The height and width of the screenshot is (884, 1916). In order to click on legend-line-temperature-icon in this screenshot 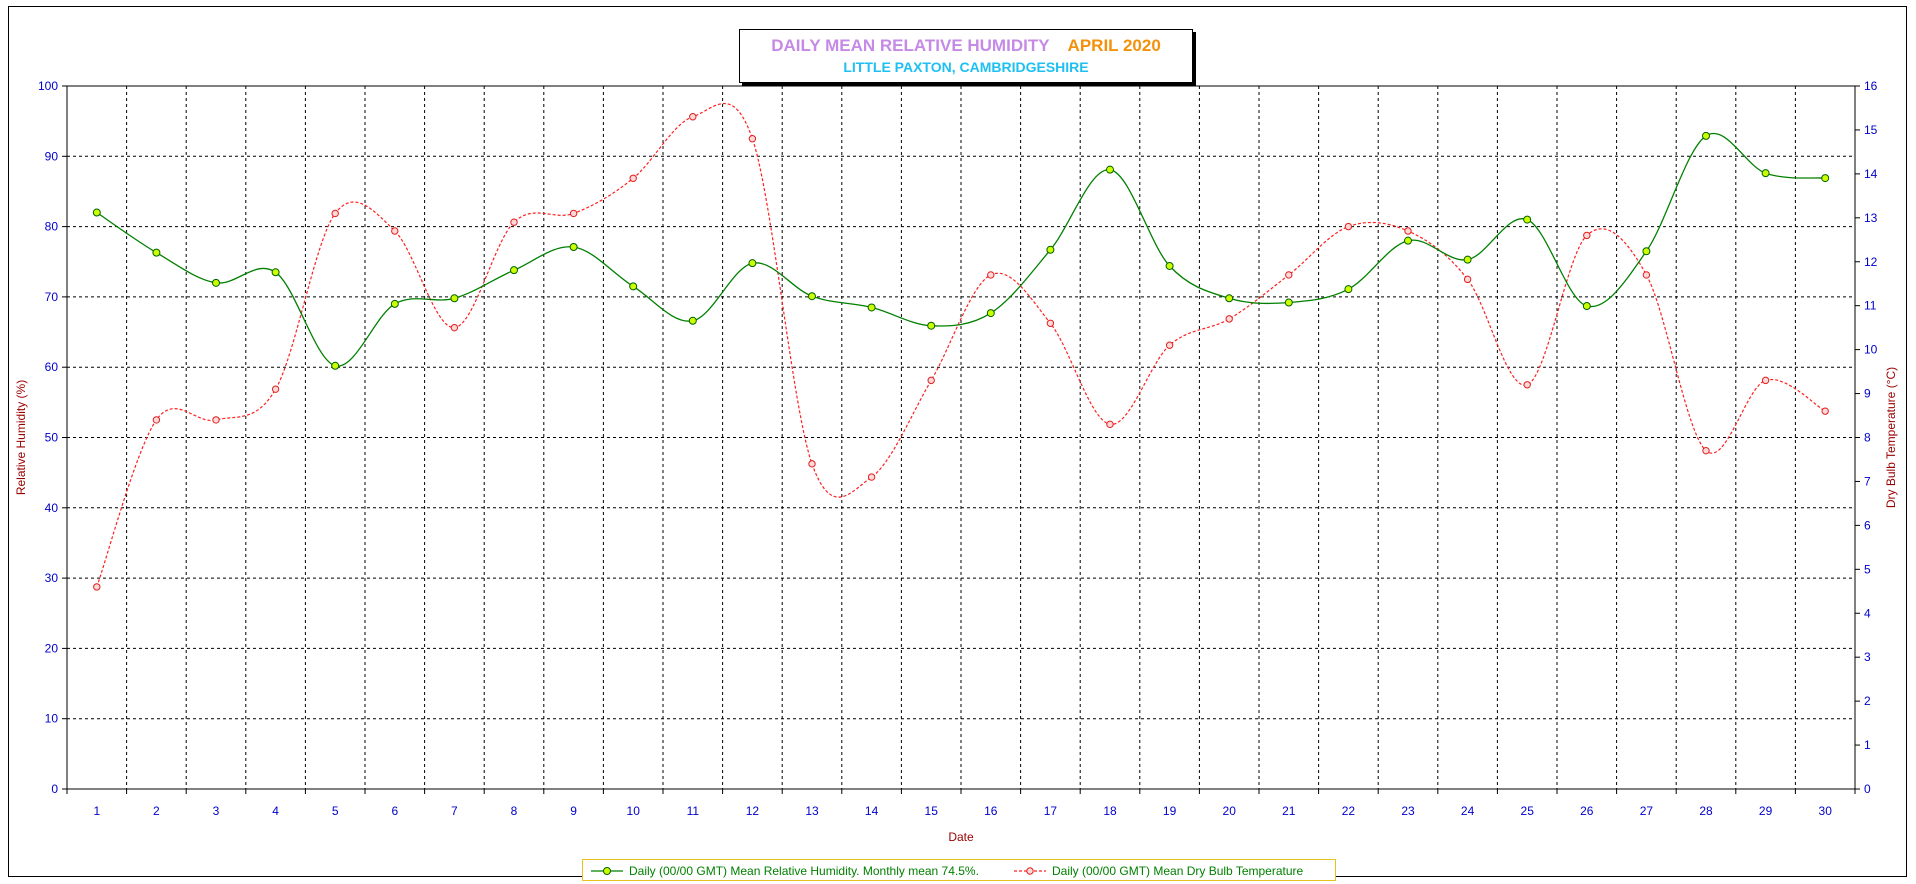, I will do `click(1030, 871)`.